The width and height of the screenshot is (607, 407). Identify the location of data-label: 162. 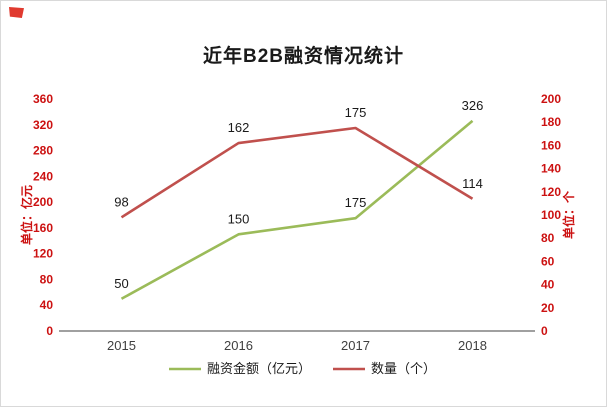
(239, 127).